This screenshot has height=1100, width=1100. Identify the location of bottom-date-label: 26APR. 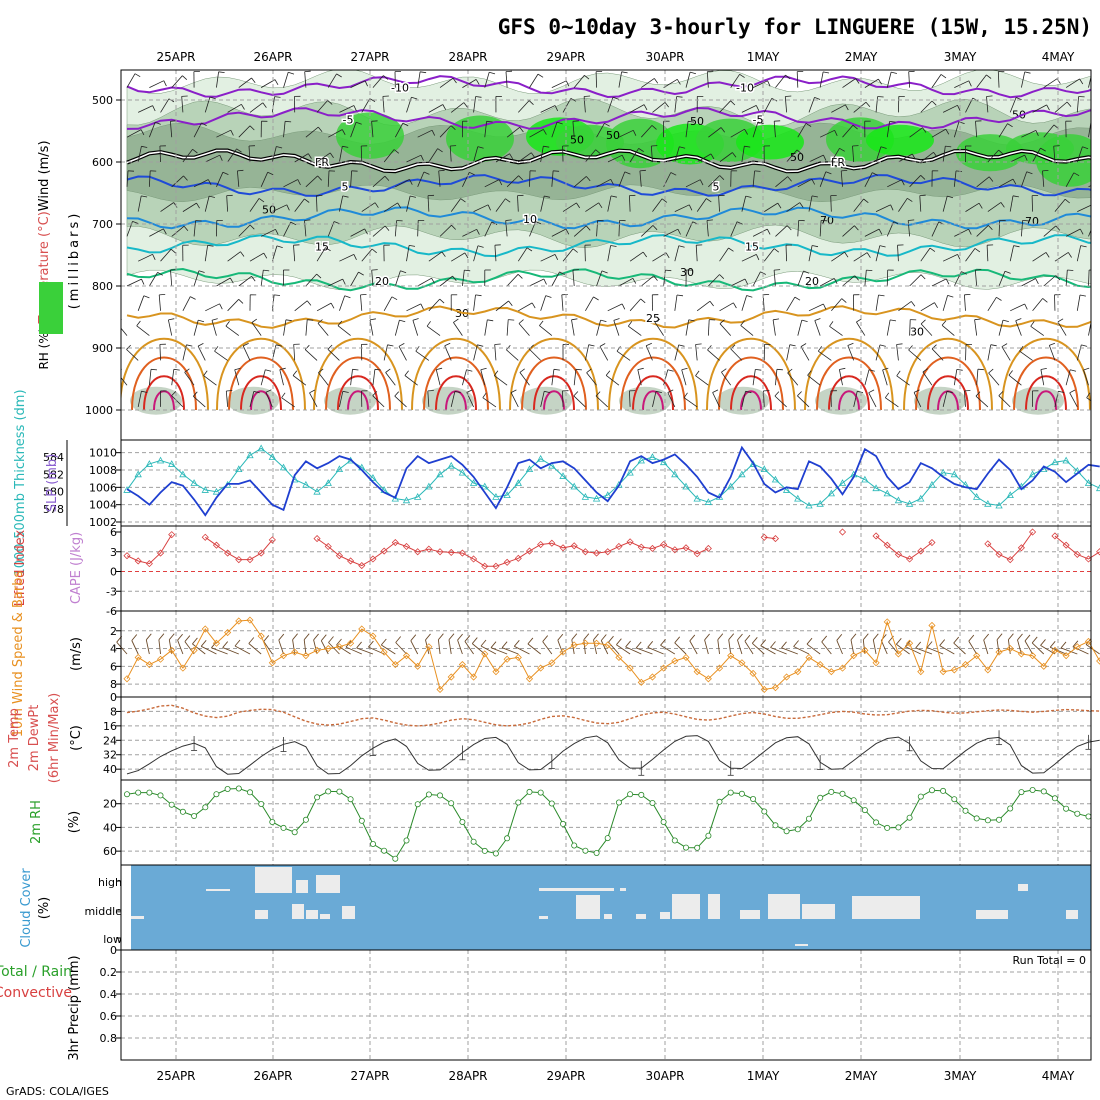
(272, 1076).